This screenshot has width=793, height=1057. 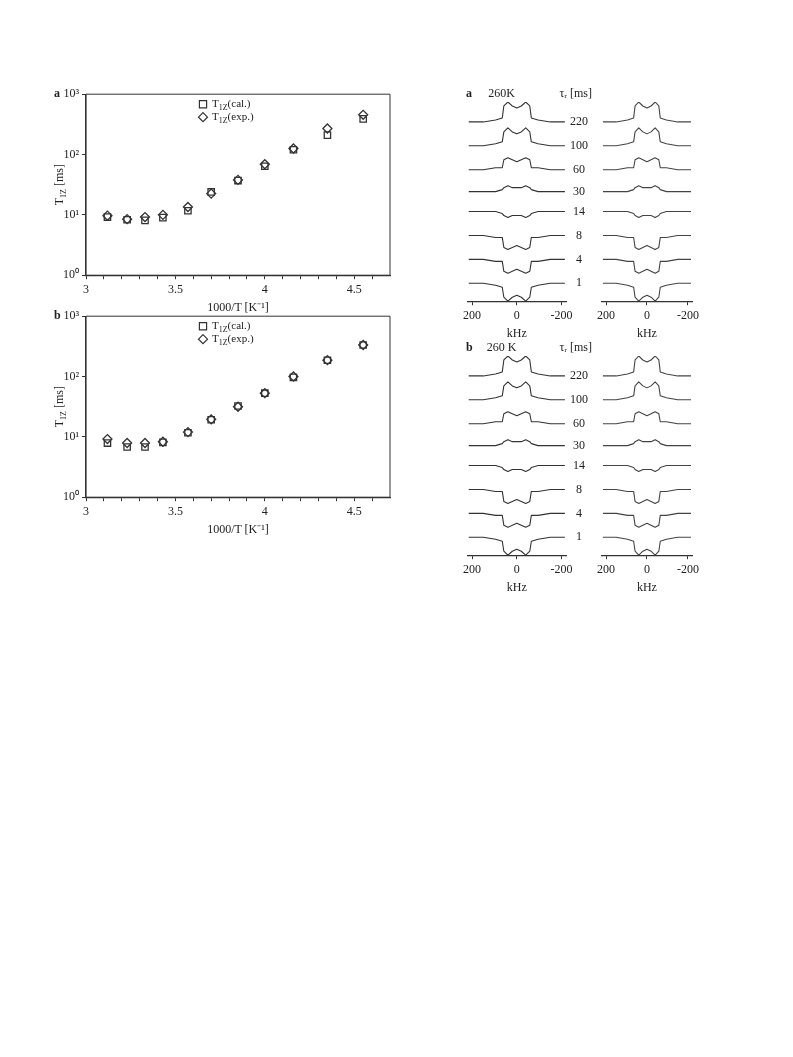 I want to click on text: 260K, so click(x=502, y=93).